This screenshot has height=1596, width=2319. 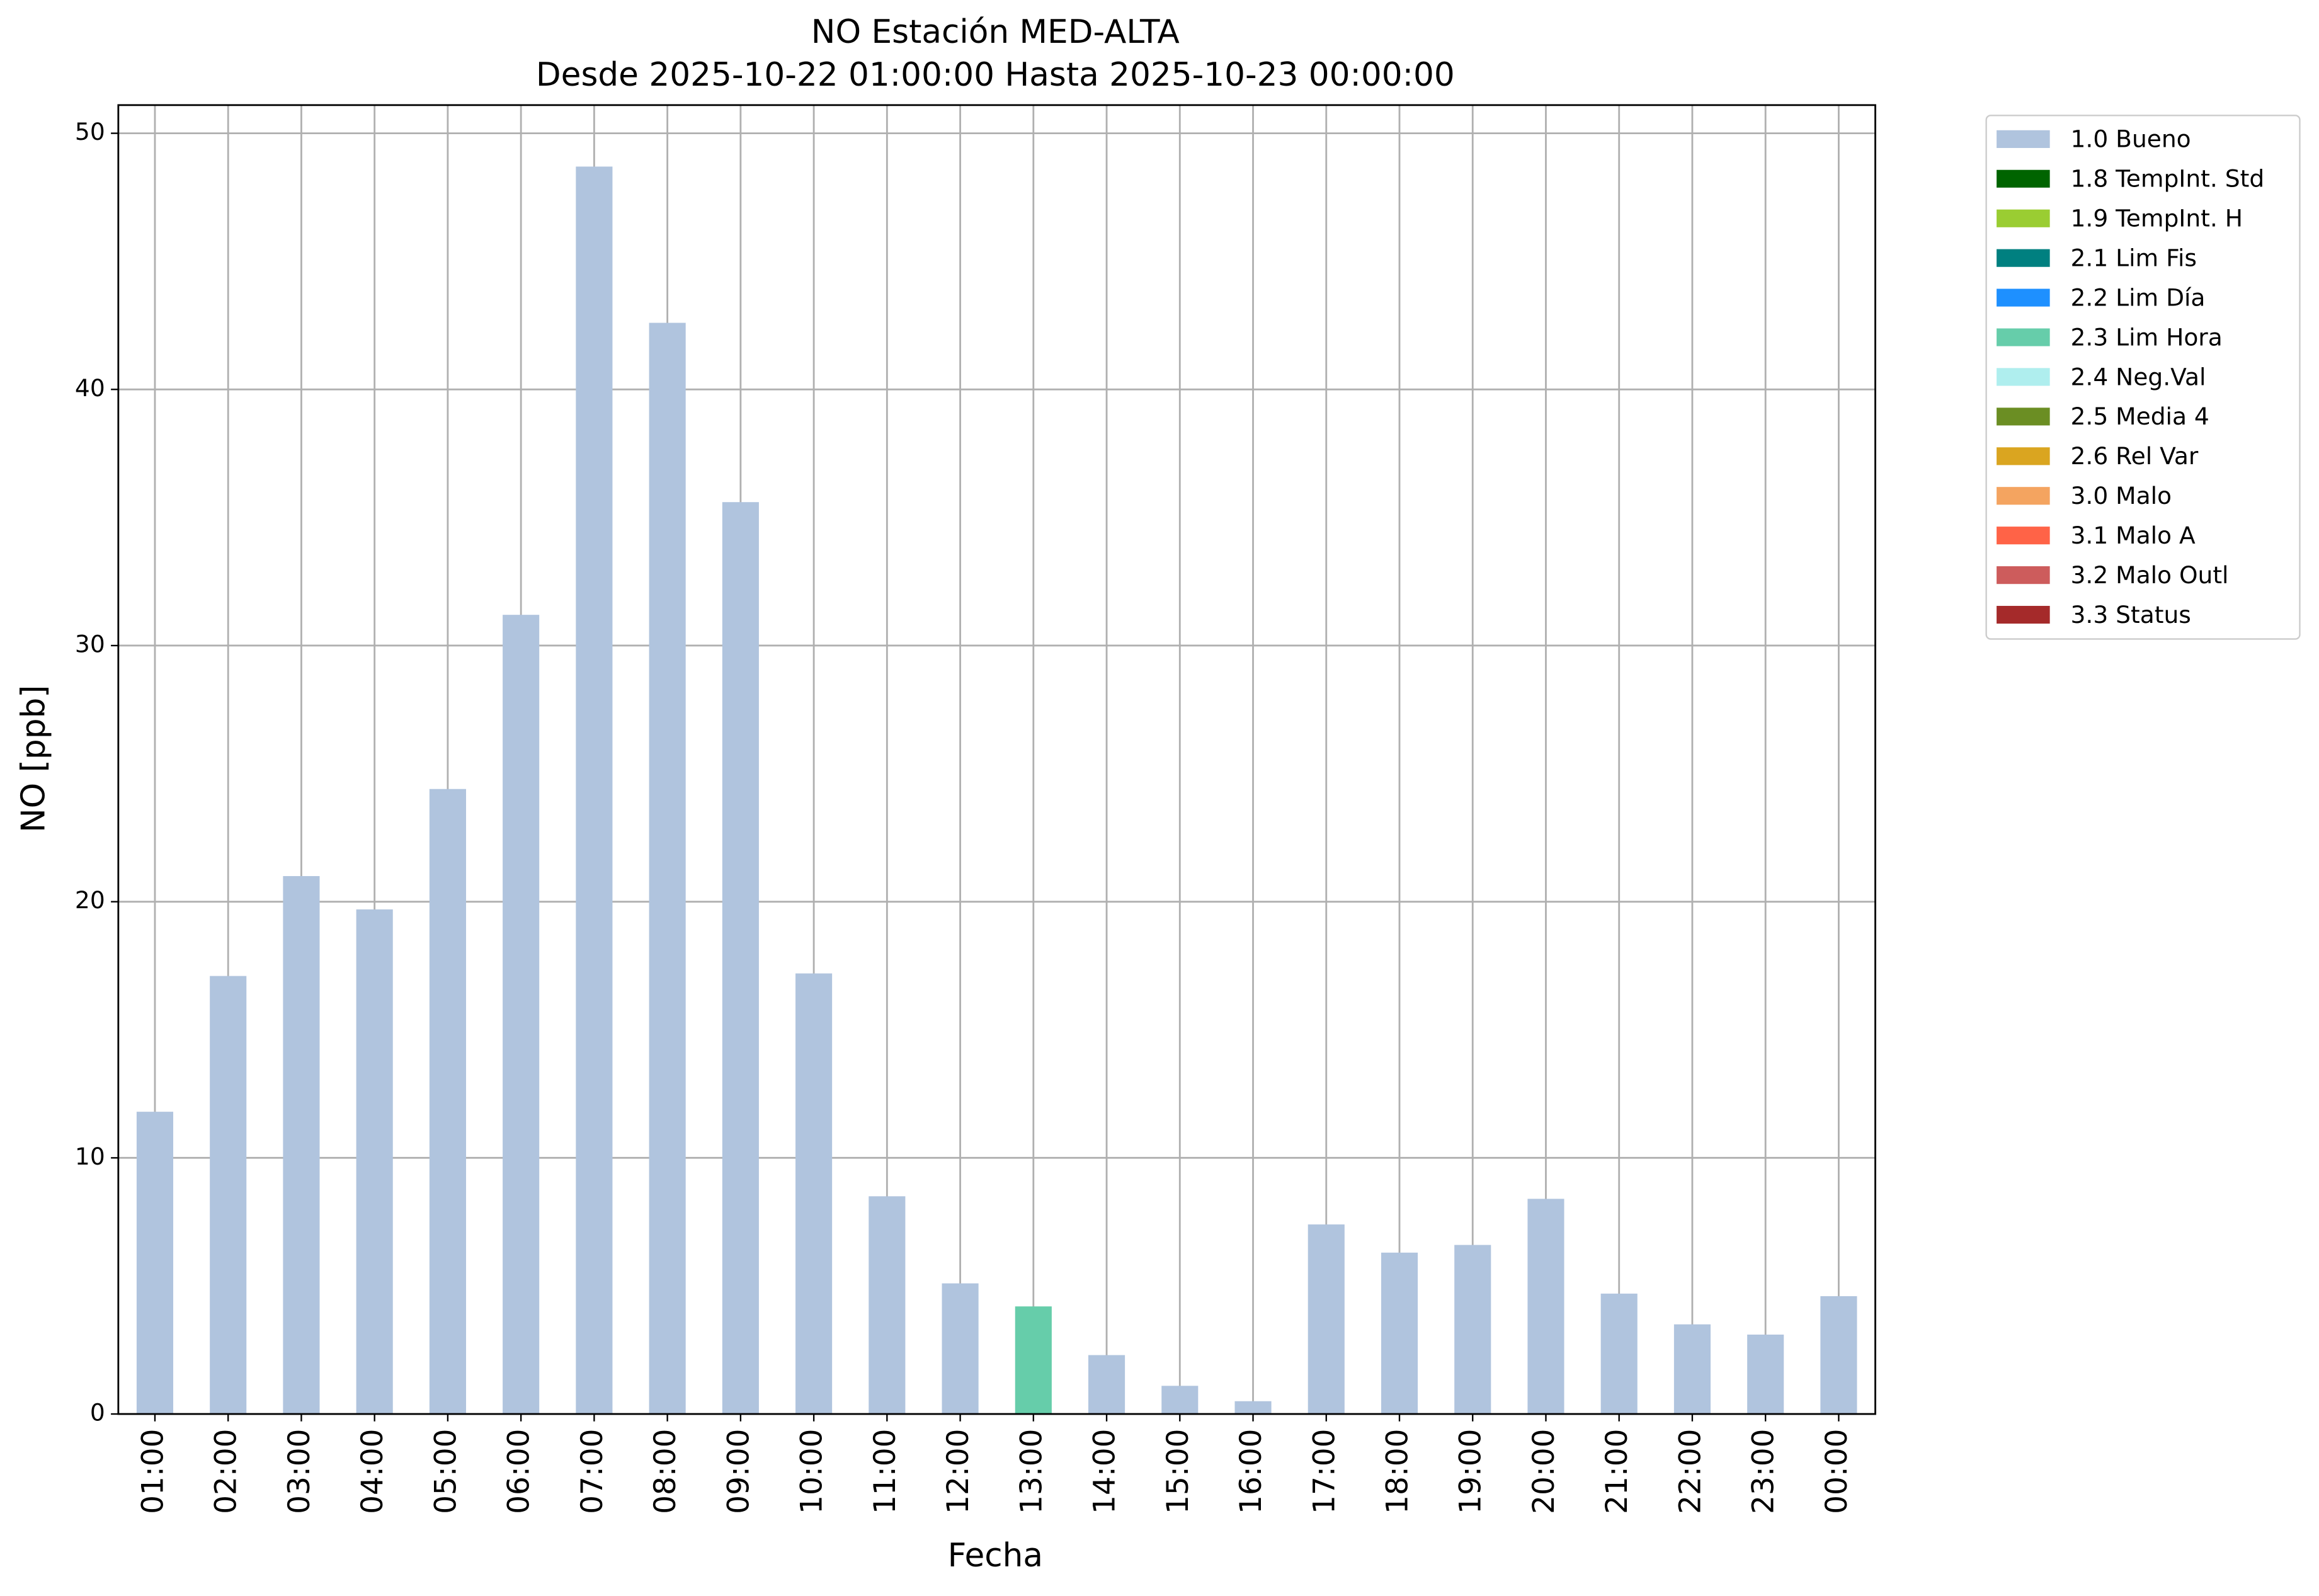 I want to click on x-tick-label: 13:00, so click(x=1031, y=1471).